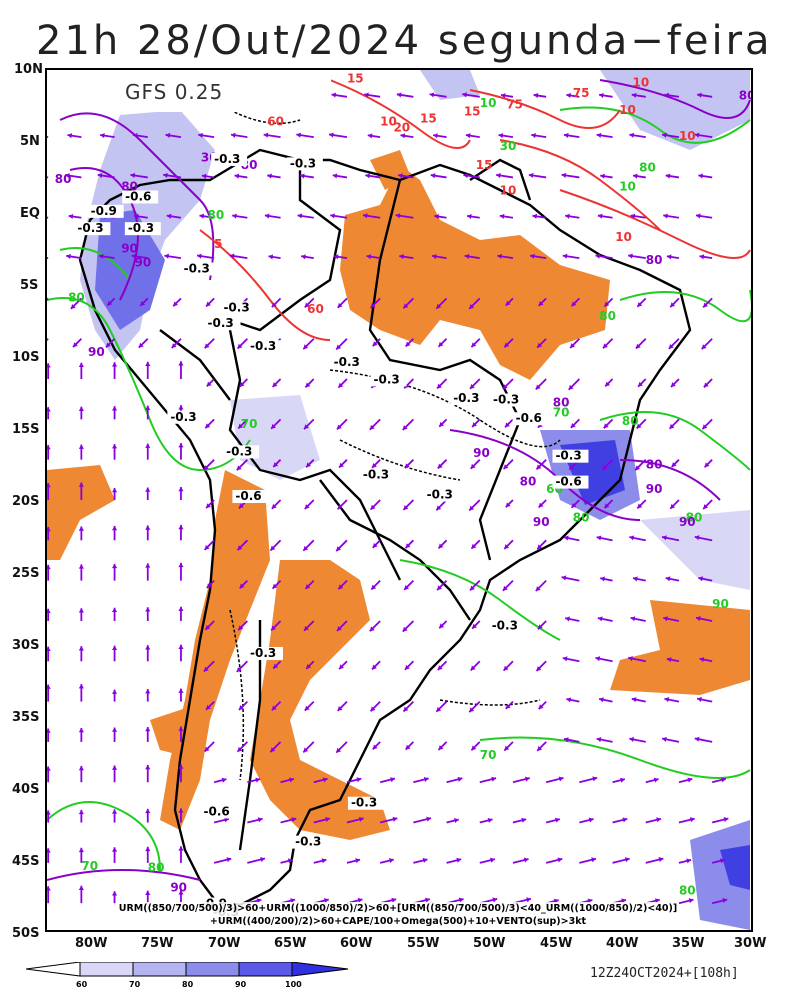  What do you see at coordinates (157, 943) in the screenshot?
I see `lon-label-75w: 75W` at bounding box center [157, 943].